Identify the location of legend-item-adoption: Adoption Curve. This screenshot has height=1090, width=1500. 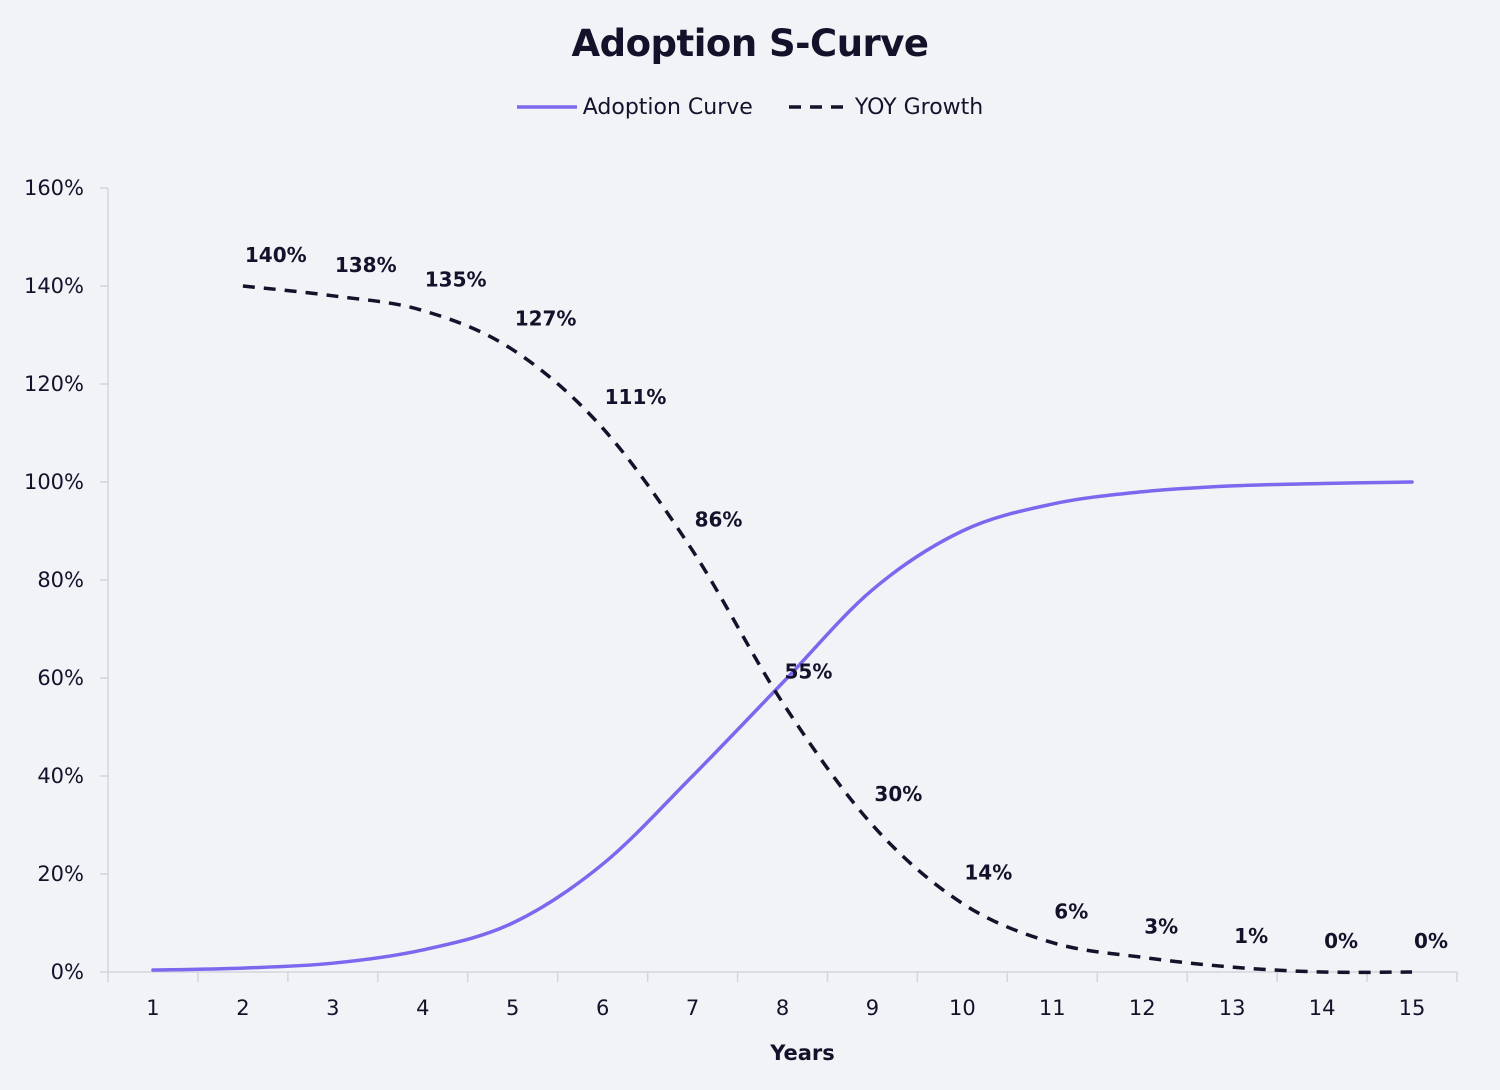
(634, 107).